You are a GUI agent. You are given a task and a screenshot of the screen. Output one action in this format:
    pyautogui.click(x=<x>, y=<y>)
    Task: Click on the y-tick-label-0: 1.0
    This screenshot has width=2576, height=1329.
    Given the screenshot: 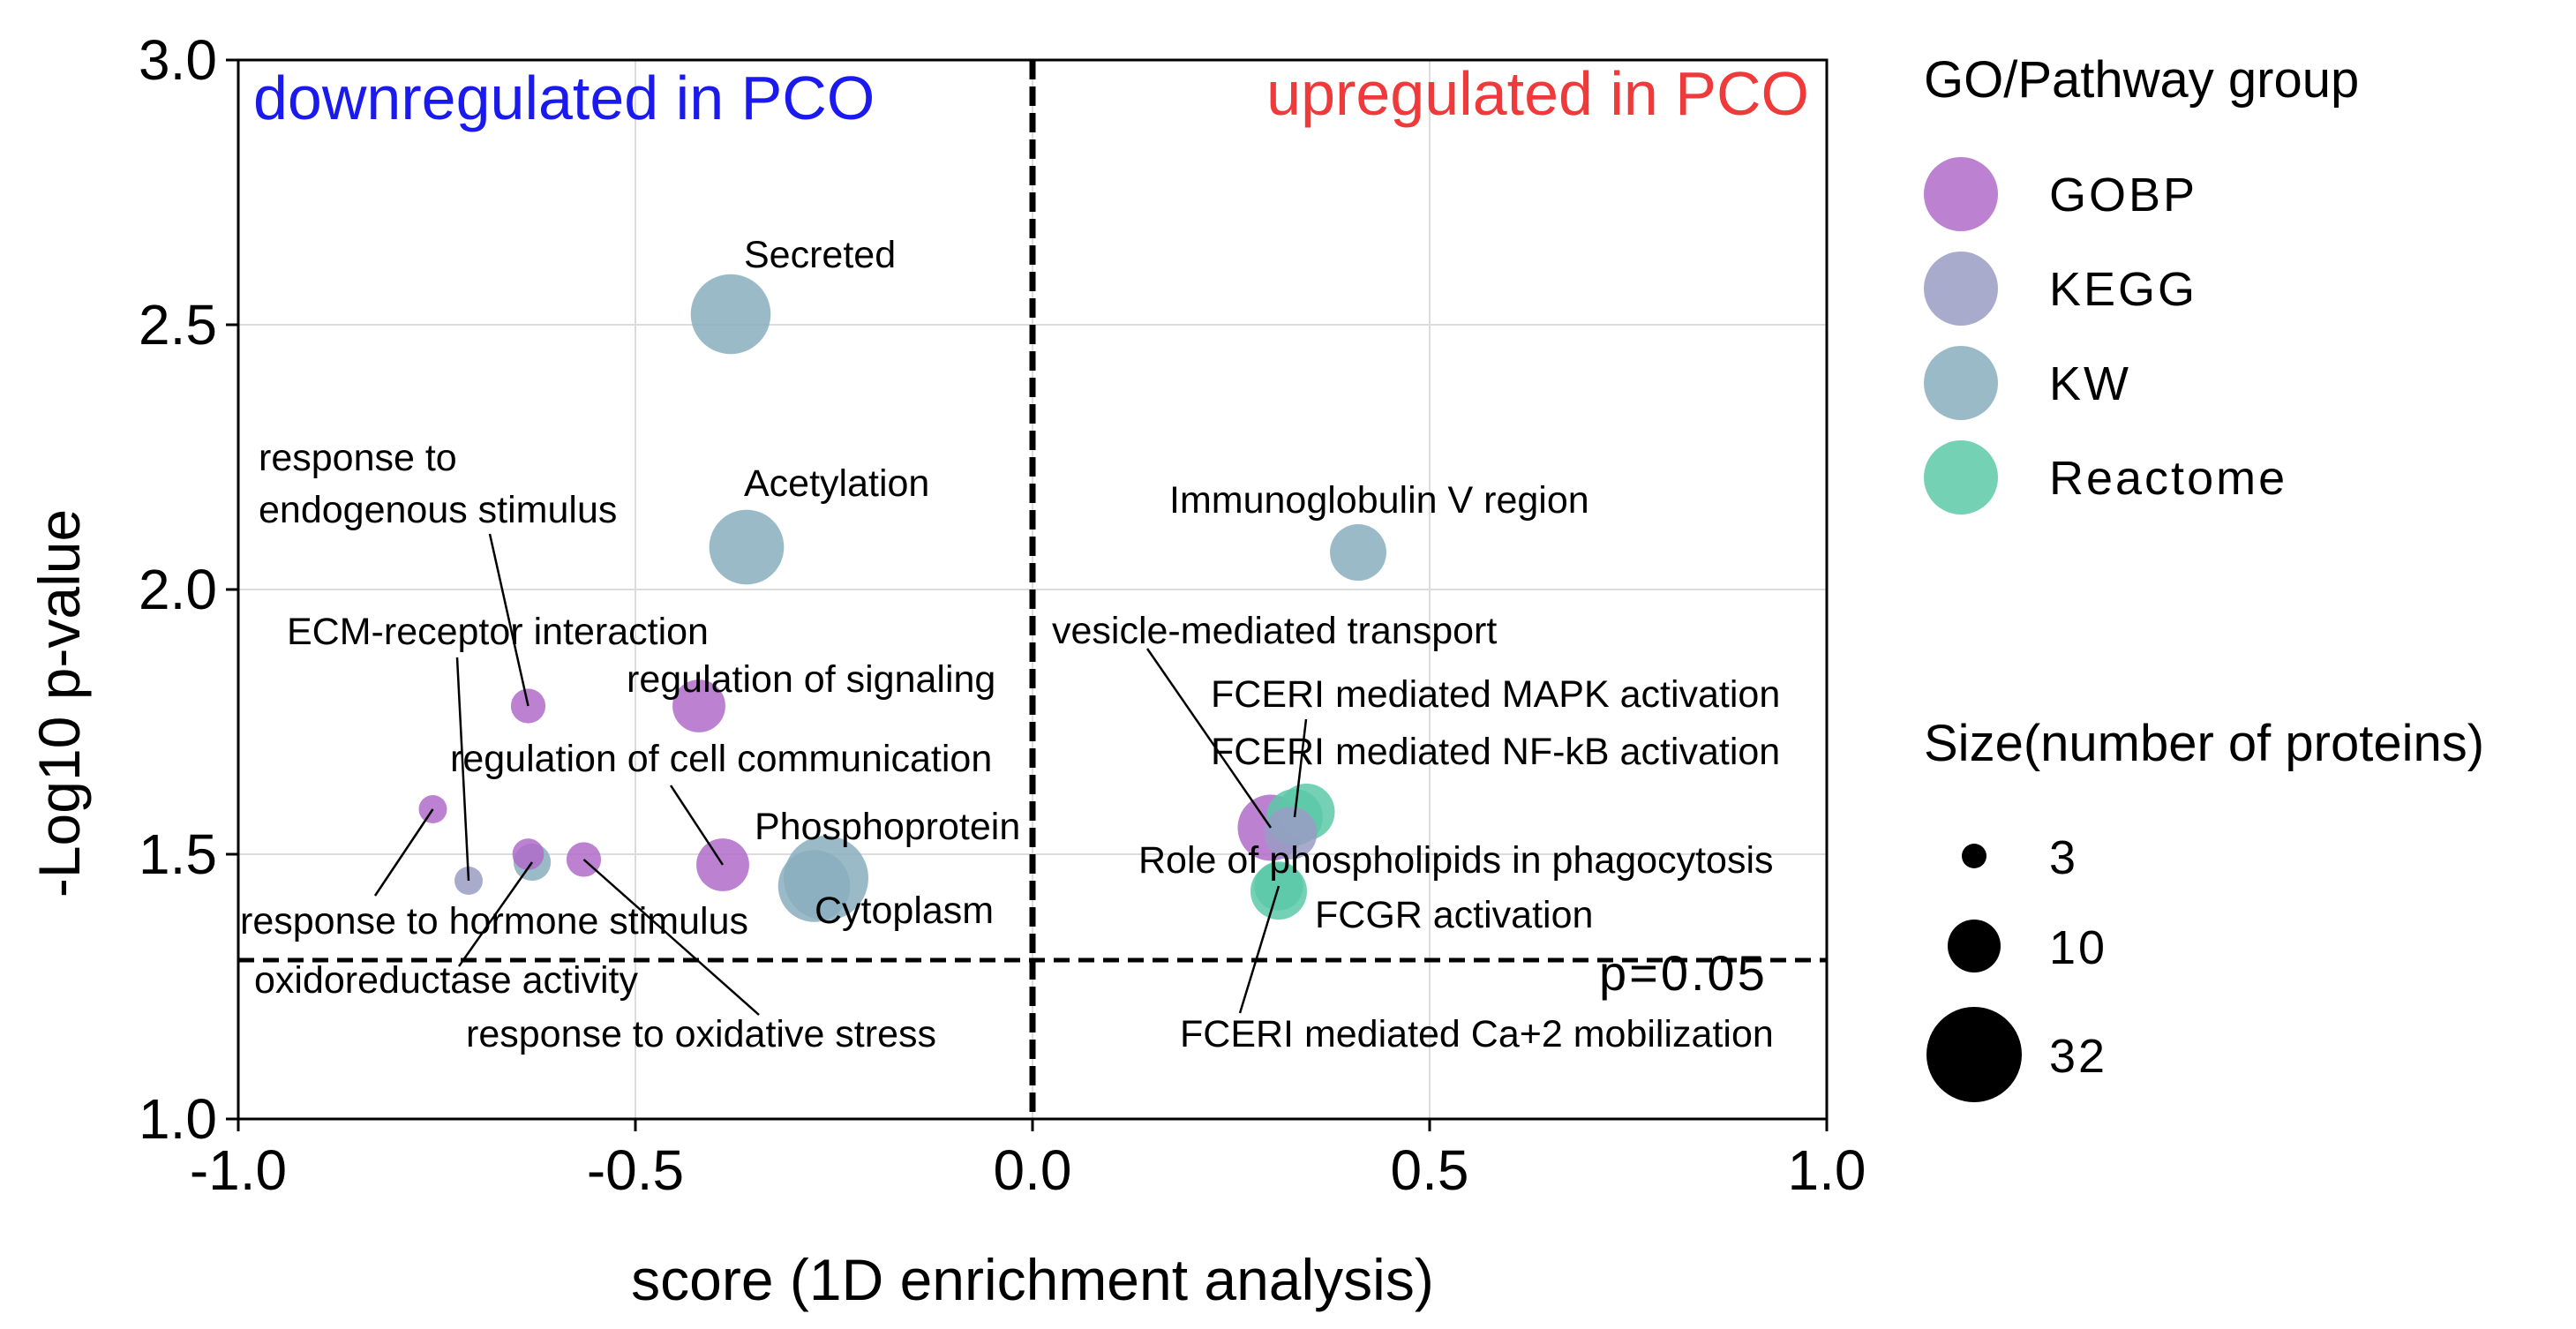 What is the action you would take?
    pyautogui.click(x=178, y=1119)
    